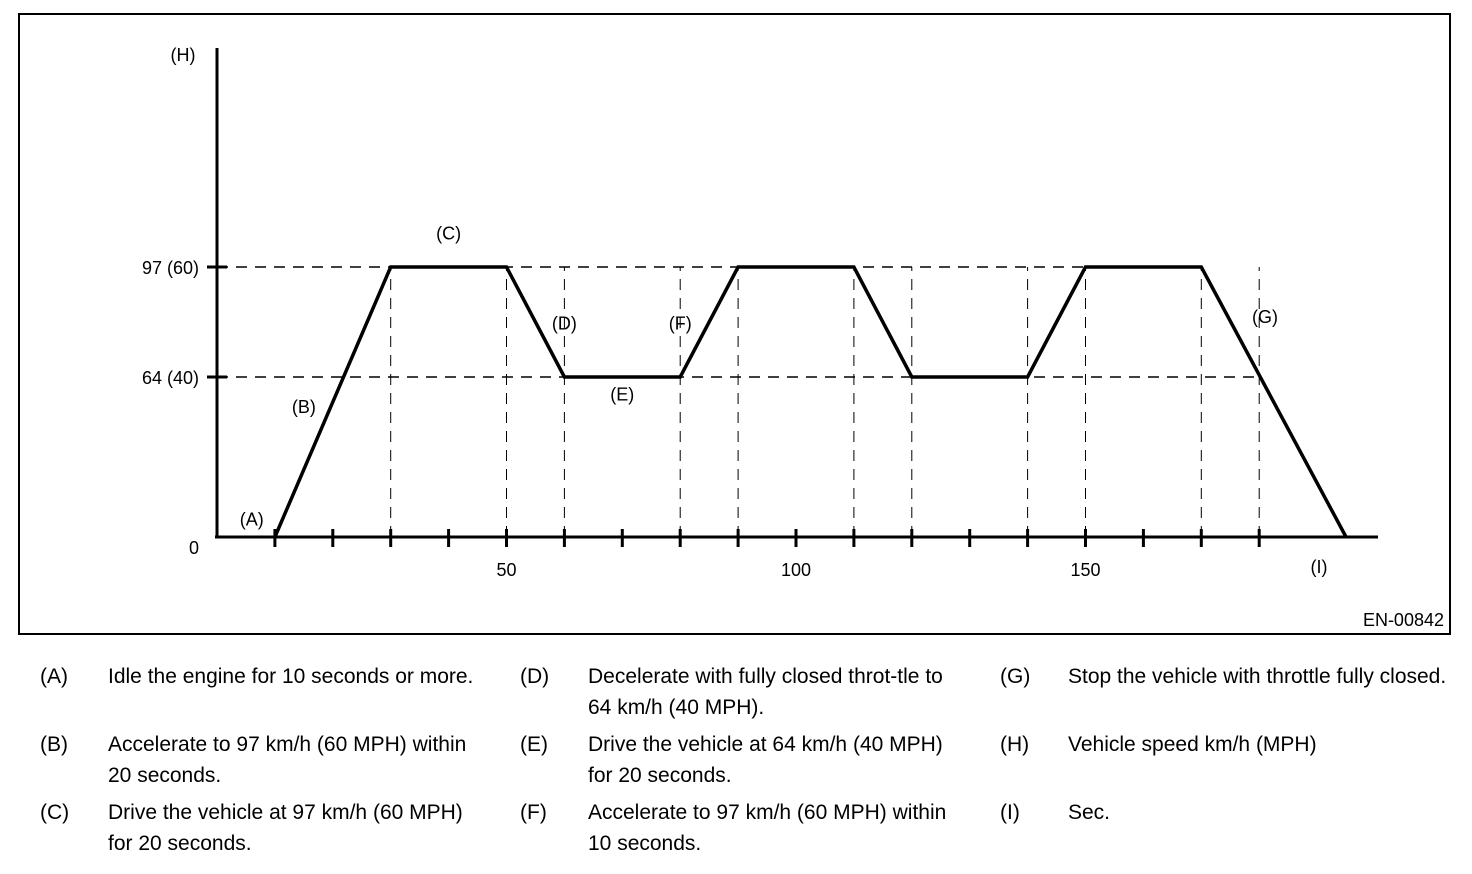 The height and width of the screenshot is (874, 1472). I want to click on x-tick-label: 50, so click(506, 570).